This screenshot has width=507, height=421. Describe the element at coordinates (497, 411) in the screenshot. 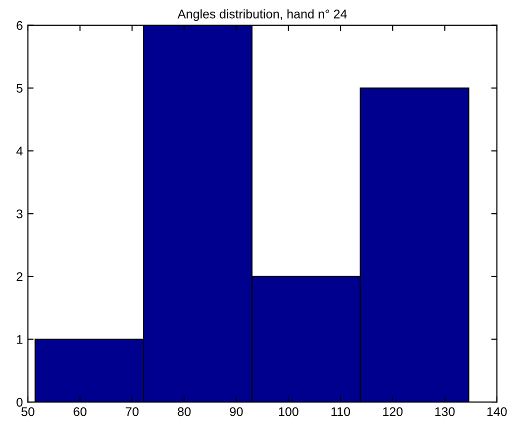

I see `x-tick-label: 140` at that location.